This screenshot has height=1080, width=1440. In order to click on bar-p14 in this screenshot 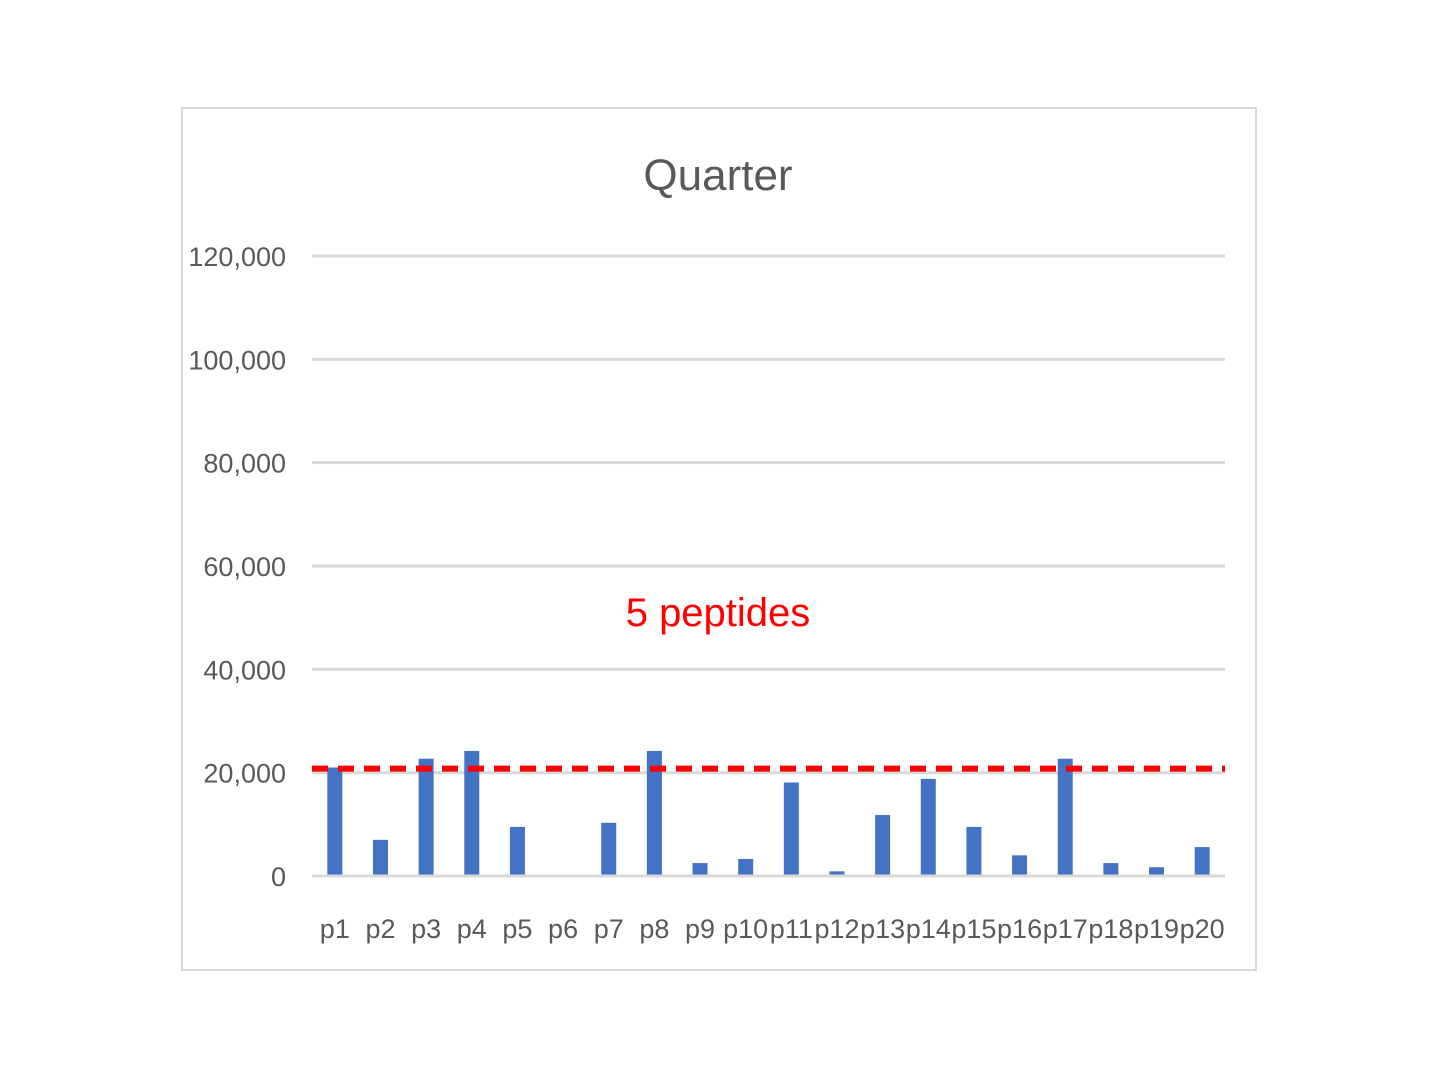, I will do `click(928, 827)`.